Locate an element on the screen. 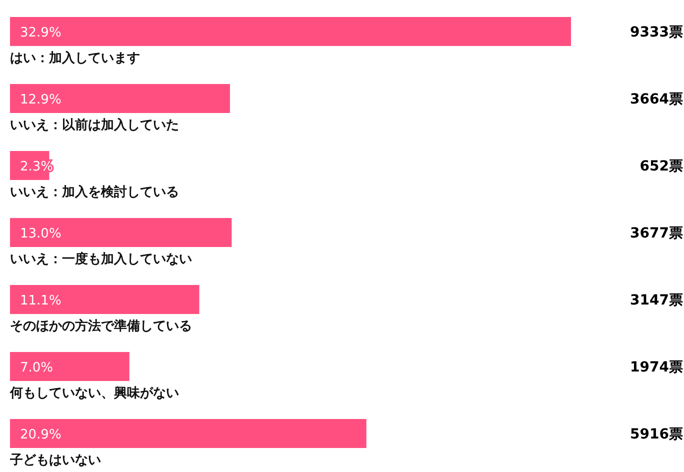  text: 3664票 is located at coordinates (656, 100).